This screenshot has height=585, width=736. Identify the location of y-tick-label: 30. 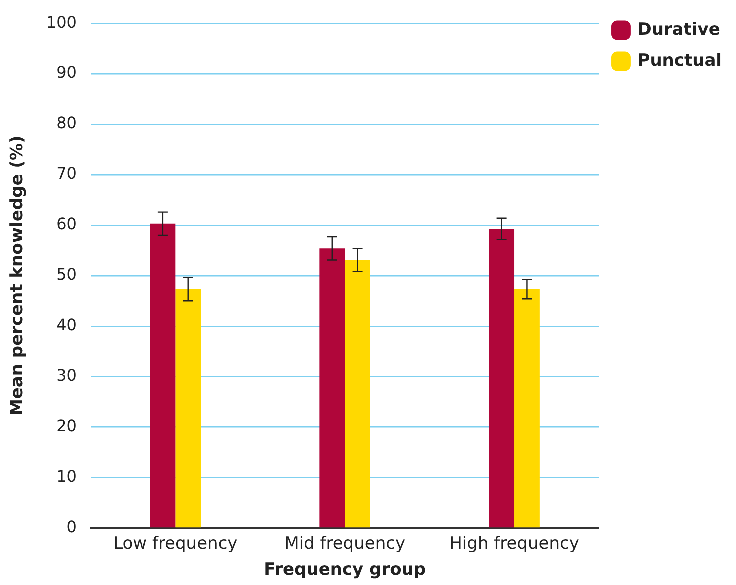
(66, 375).